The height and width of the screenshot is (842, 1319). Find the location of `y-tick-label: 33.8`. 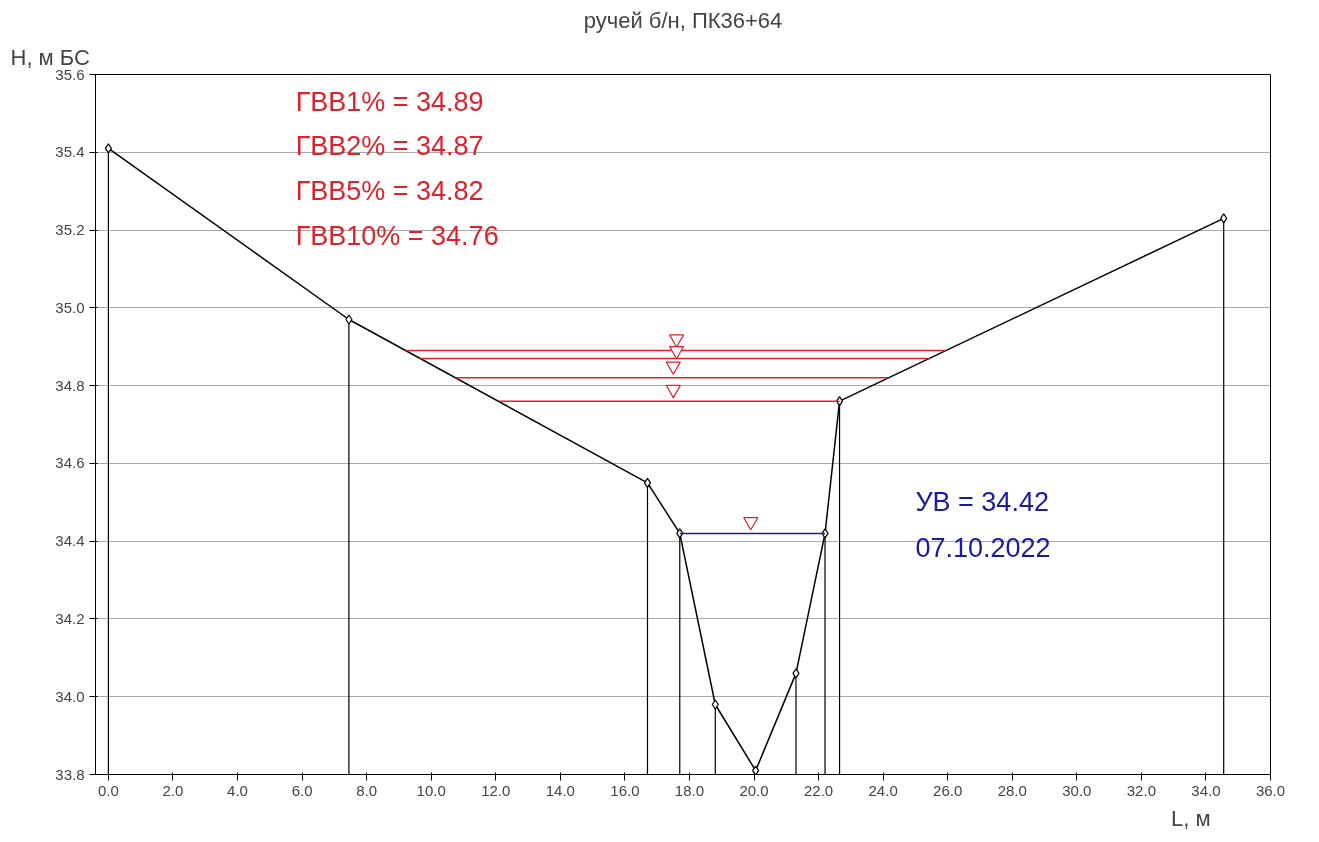

y-tick-label: 33.8 is located at coordinates (70, 774).